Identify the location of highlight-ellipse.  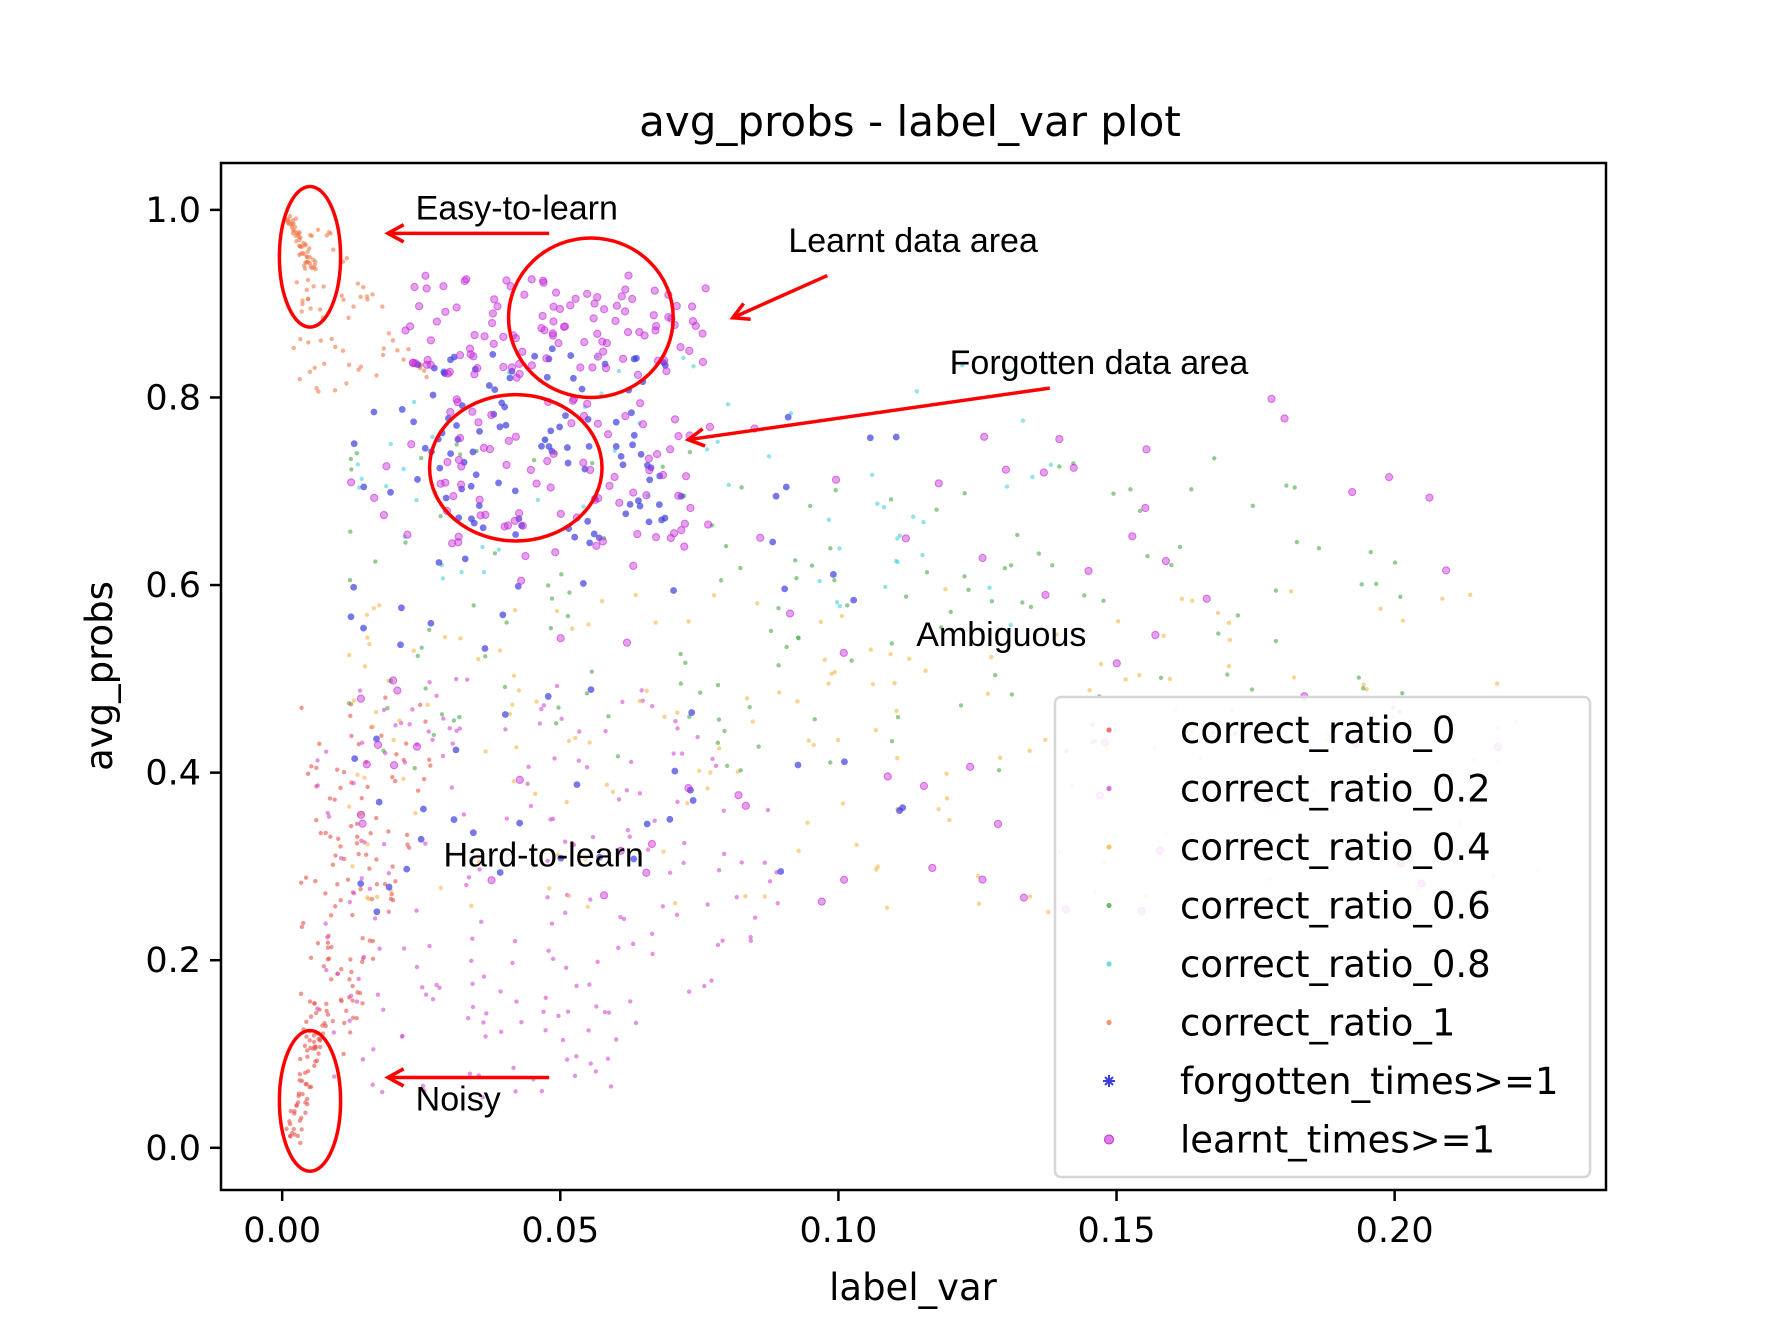
(590, 318).